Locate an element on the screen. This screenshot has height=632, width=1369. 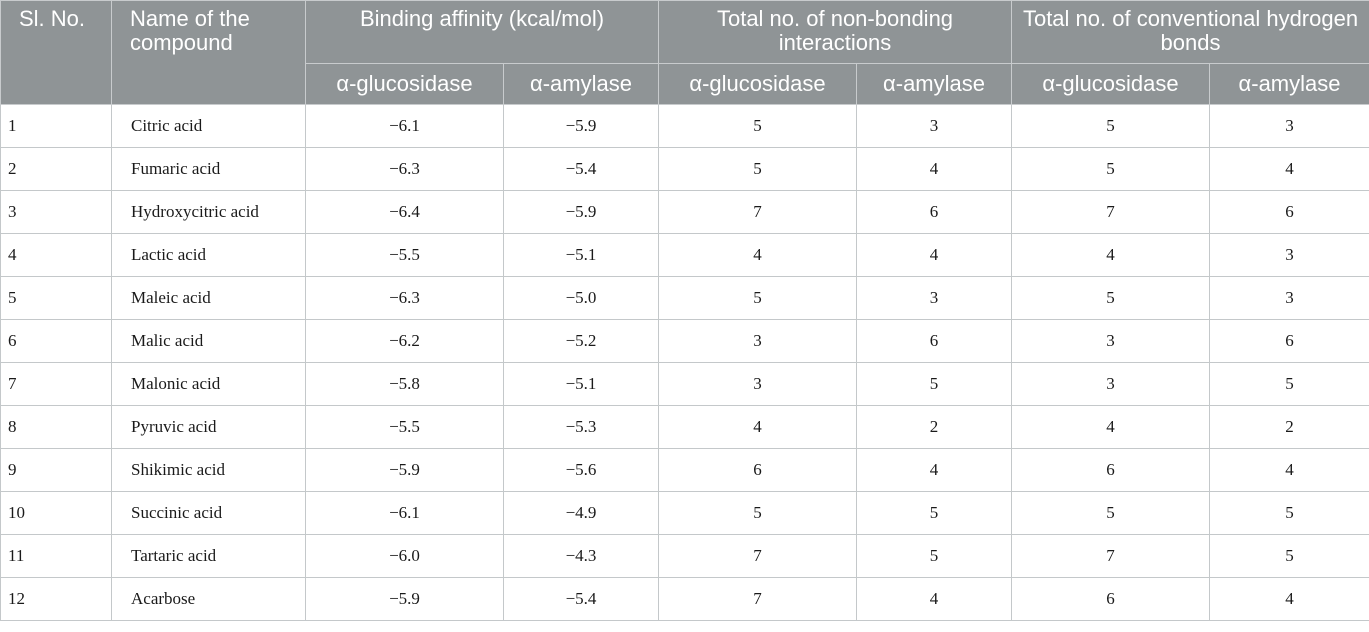
table-row: 7 Malonic acid −5.8 −5.1 3 5 3 5 is located at coordinates (684, 384).